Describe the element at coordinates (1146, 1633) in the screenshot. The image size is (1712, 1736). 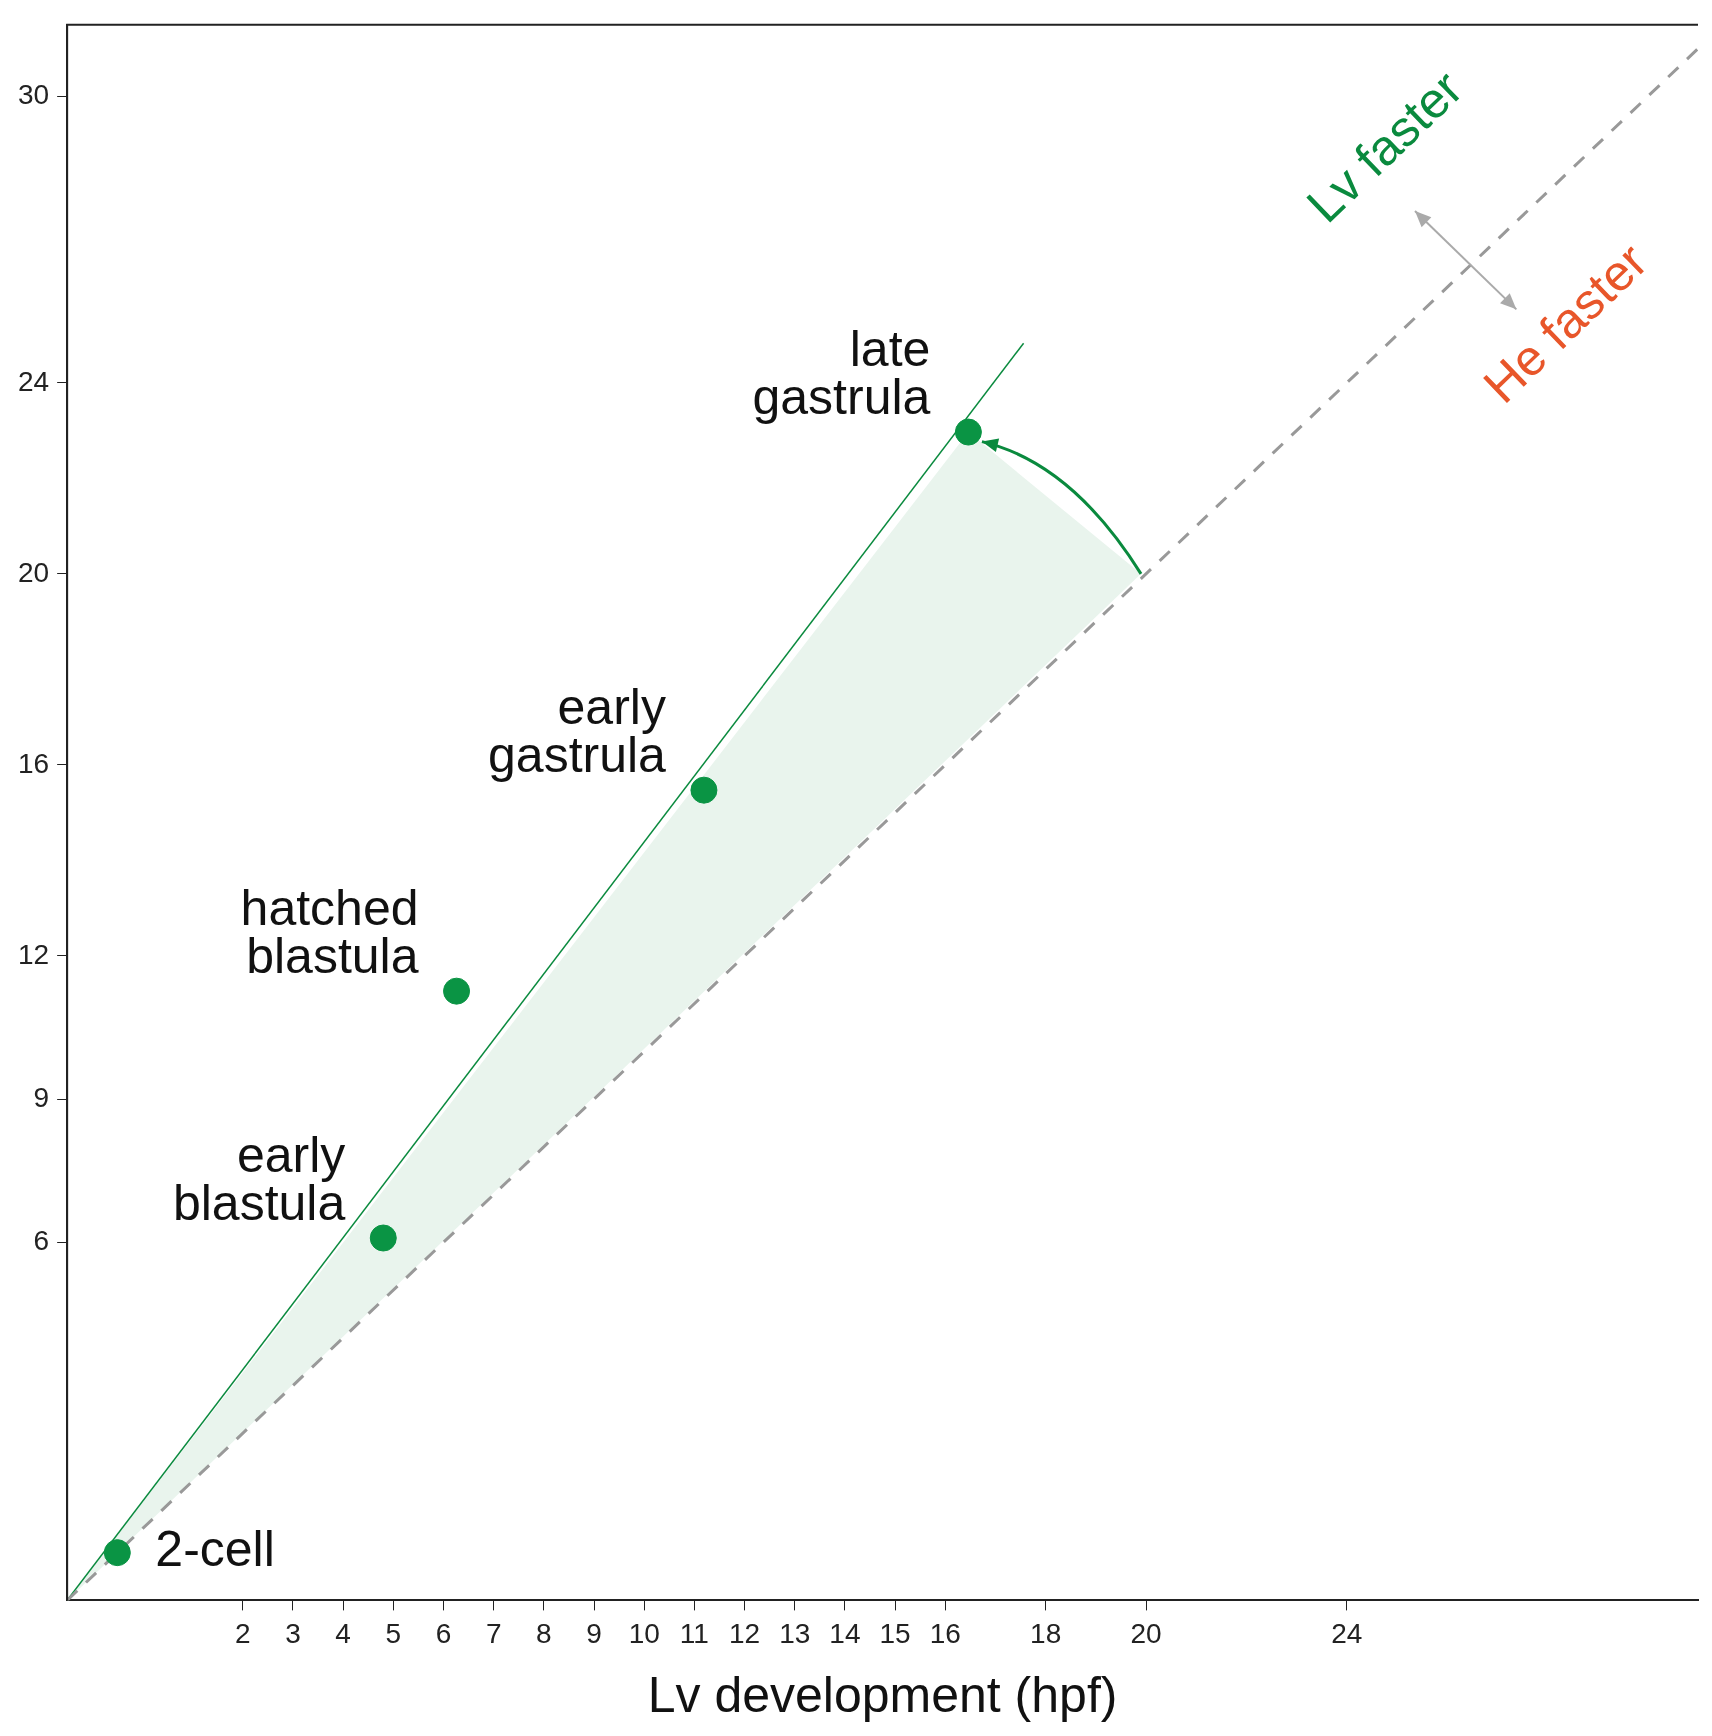
I see `x-tick-label: 20` at that location.